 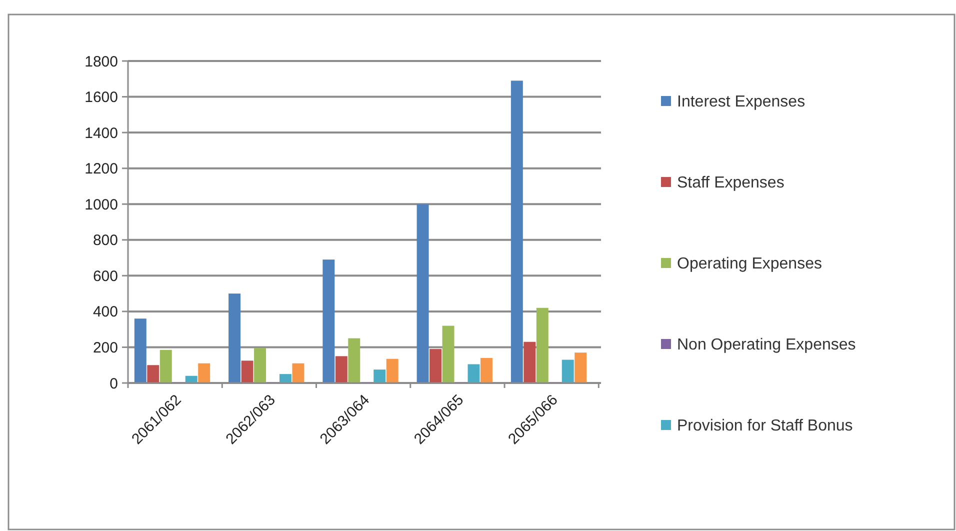 What do you see at coordinates (741, 102) in the screenshot?
I see `legend-label: Interest Expenses` at bounding box center [741, 102].